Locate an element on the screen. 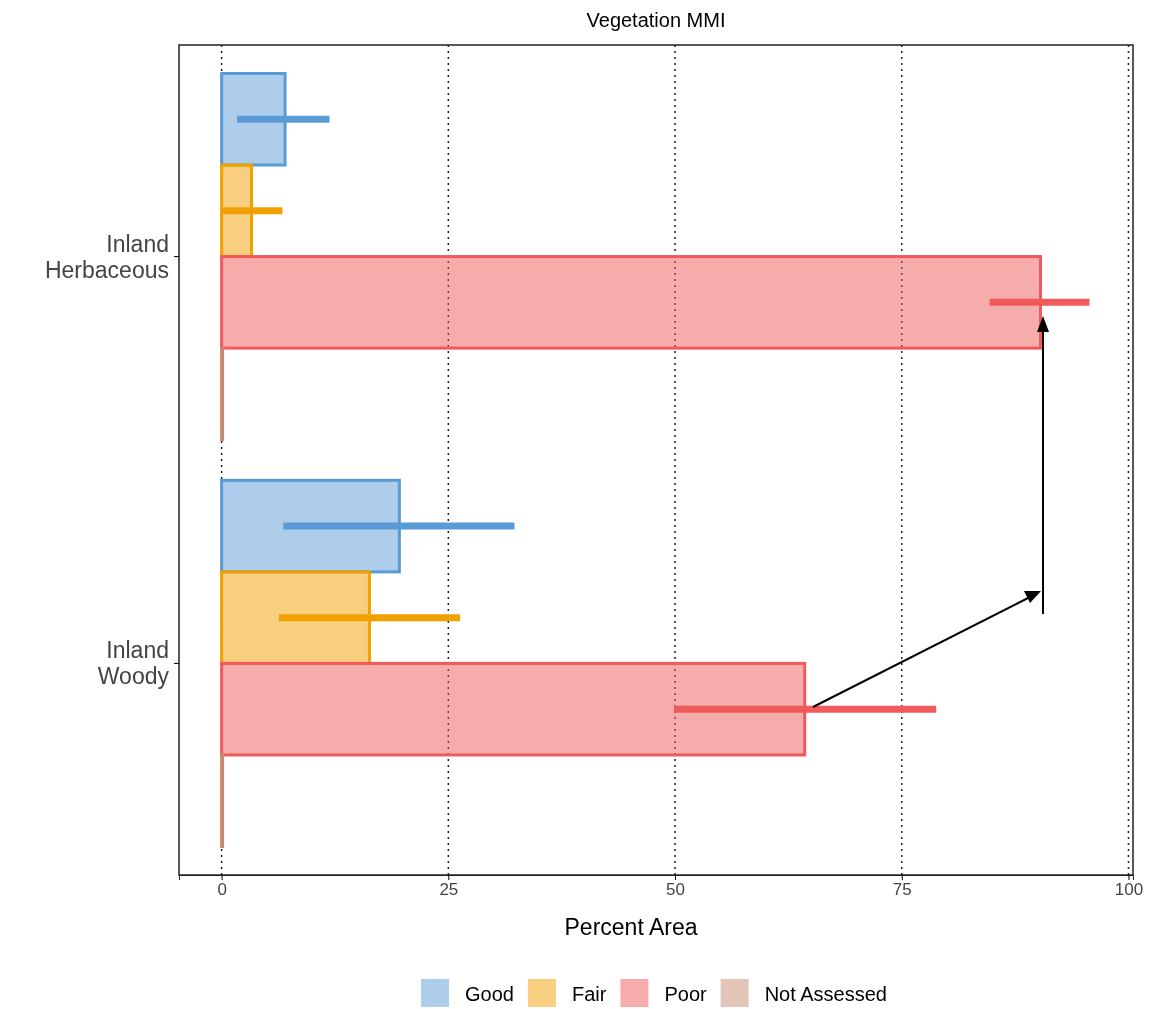 This screenshot has width=1149, height=1009. legend-label: Not Assessed is located at coordinates (825, 994).